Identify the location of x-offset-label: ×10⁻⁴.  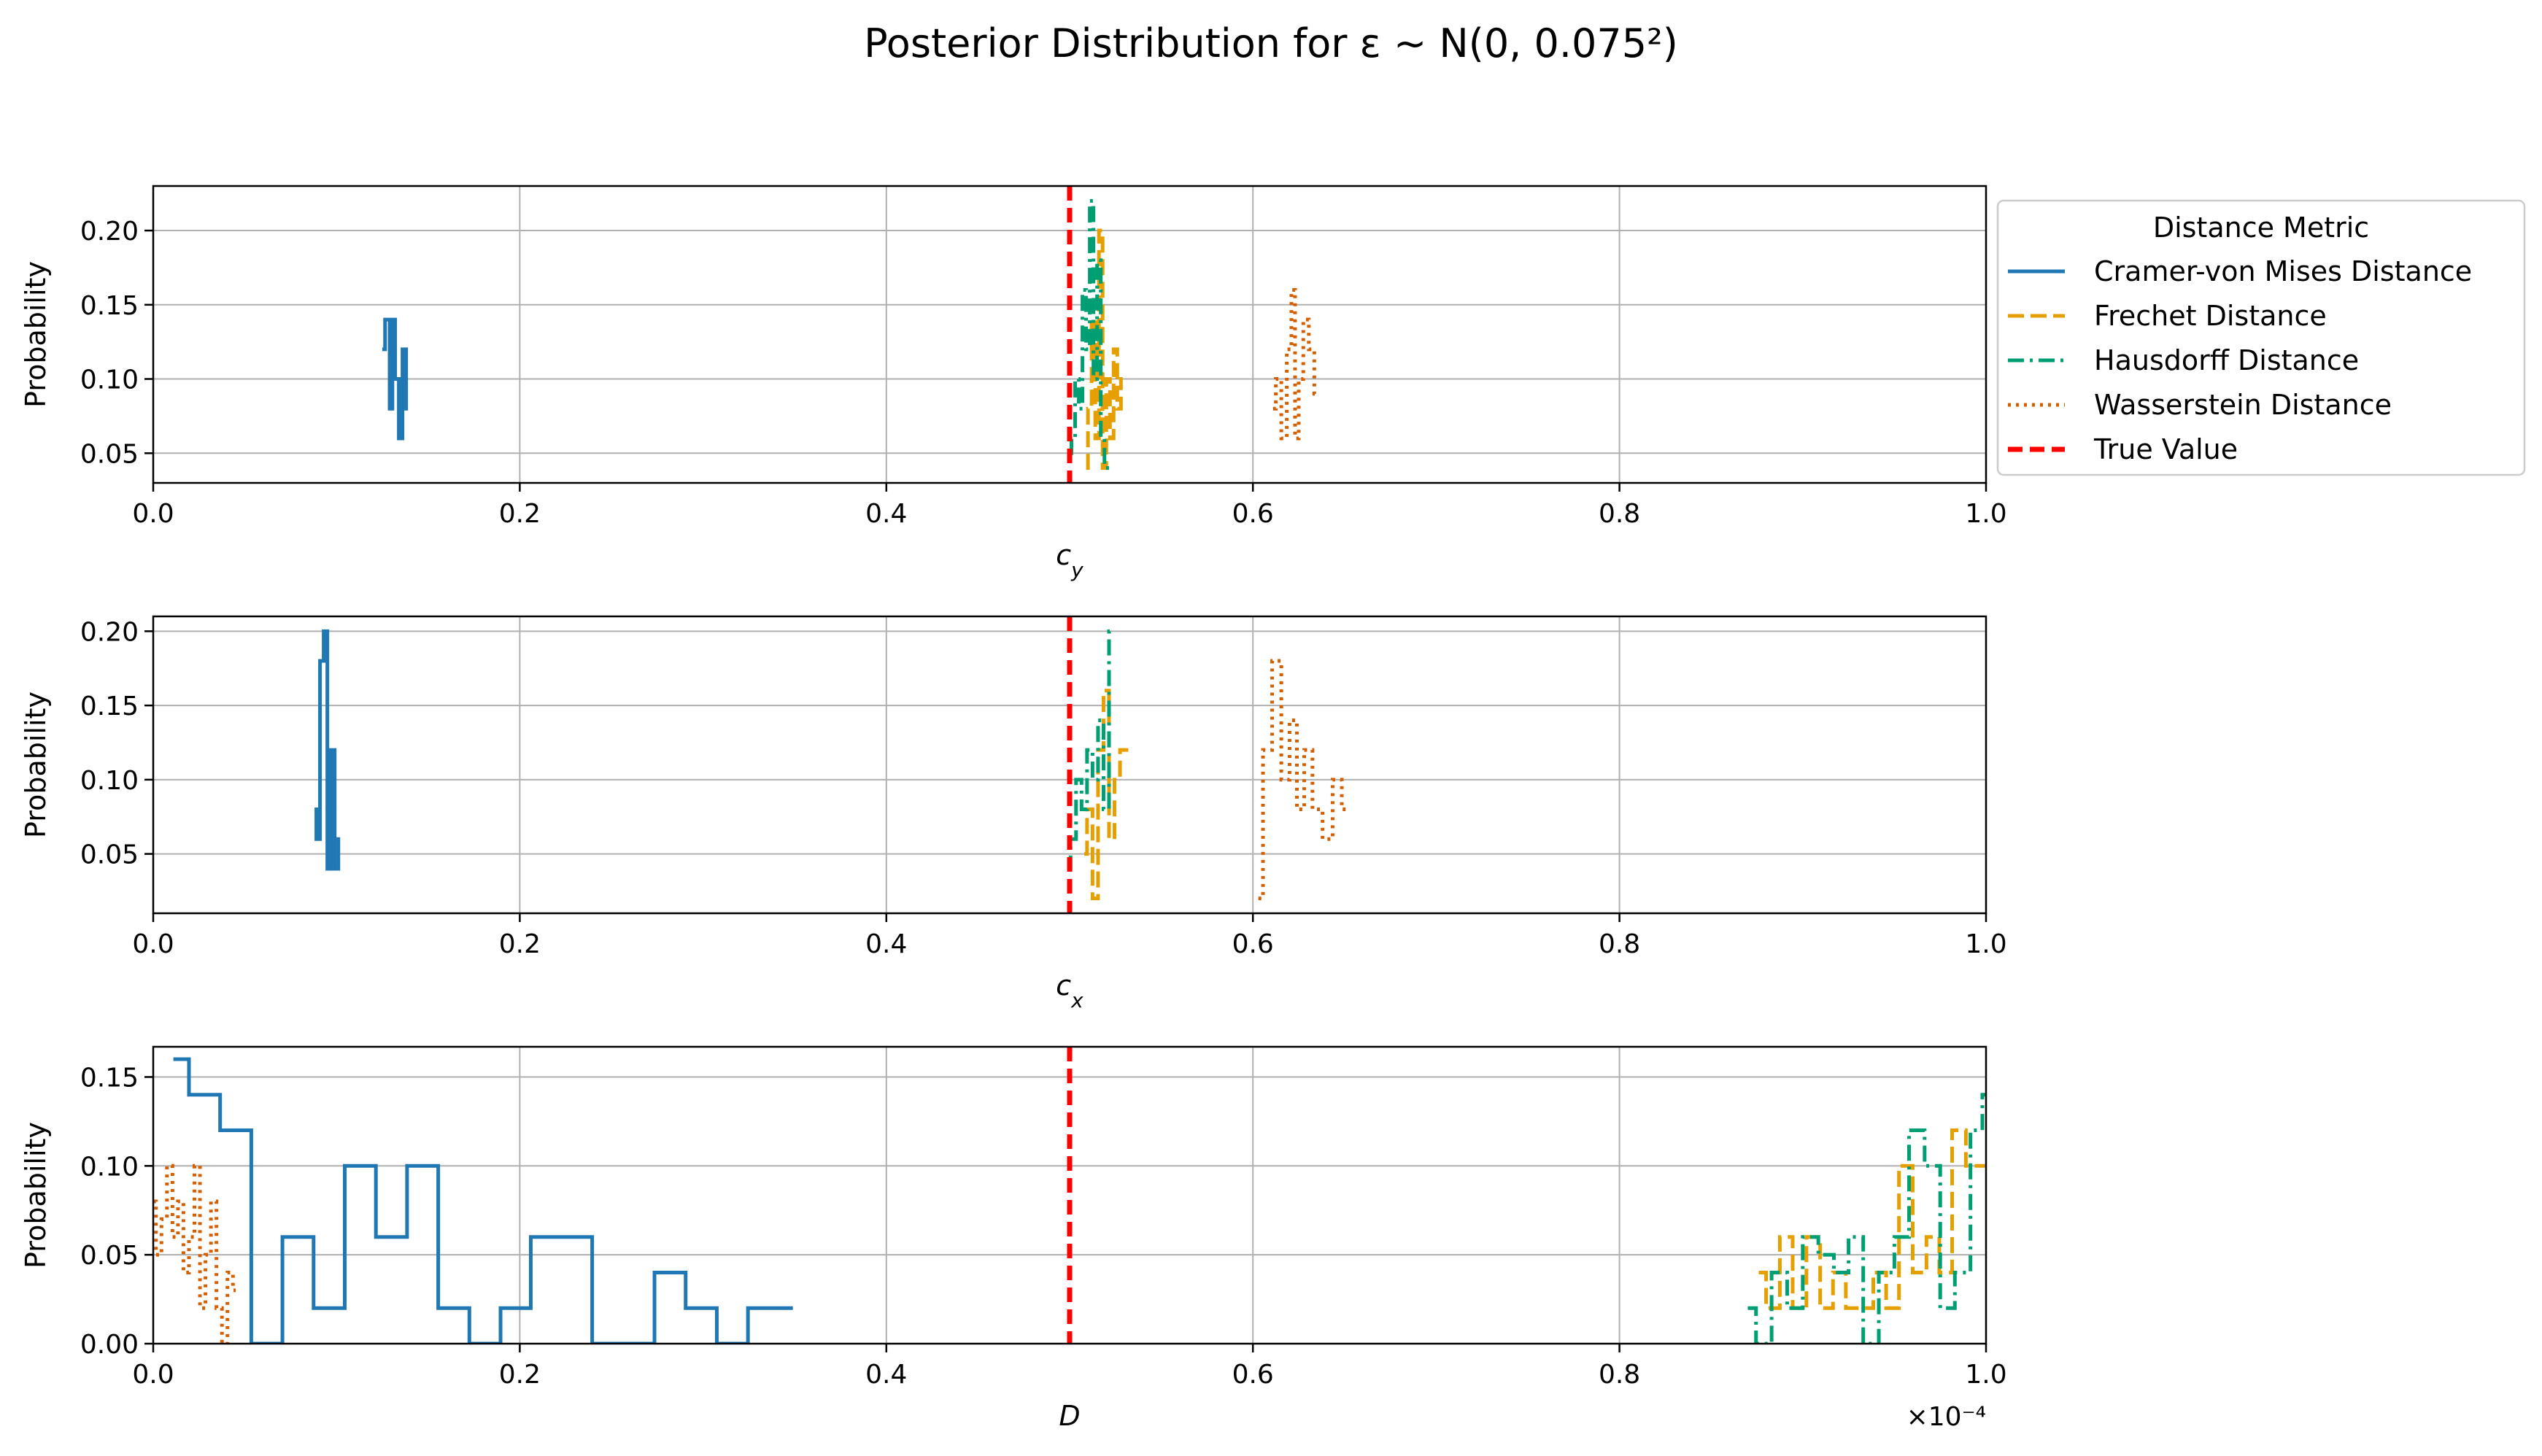
(1946, 1417).